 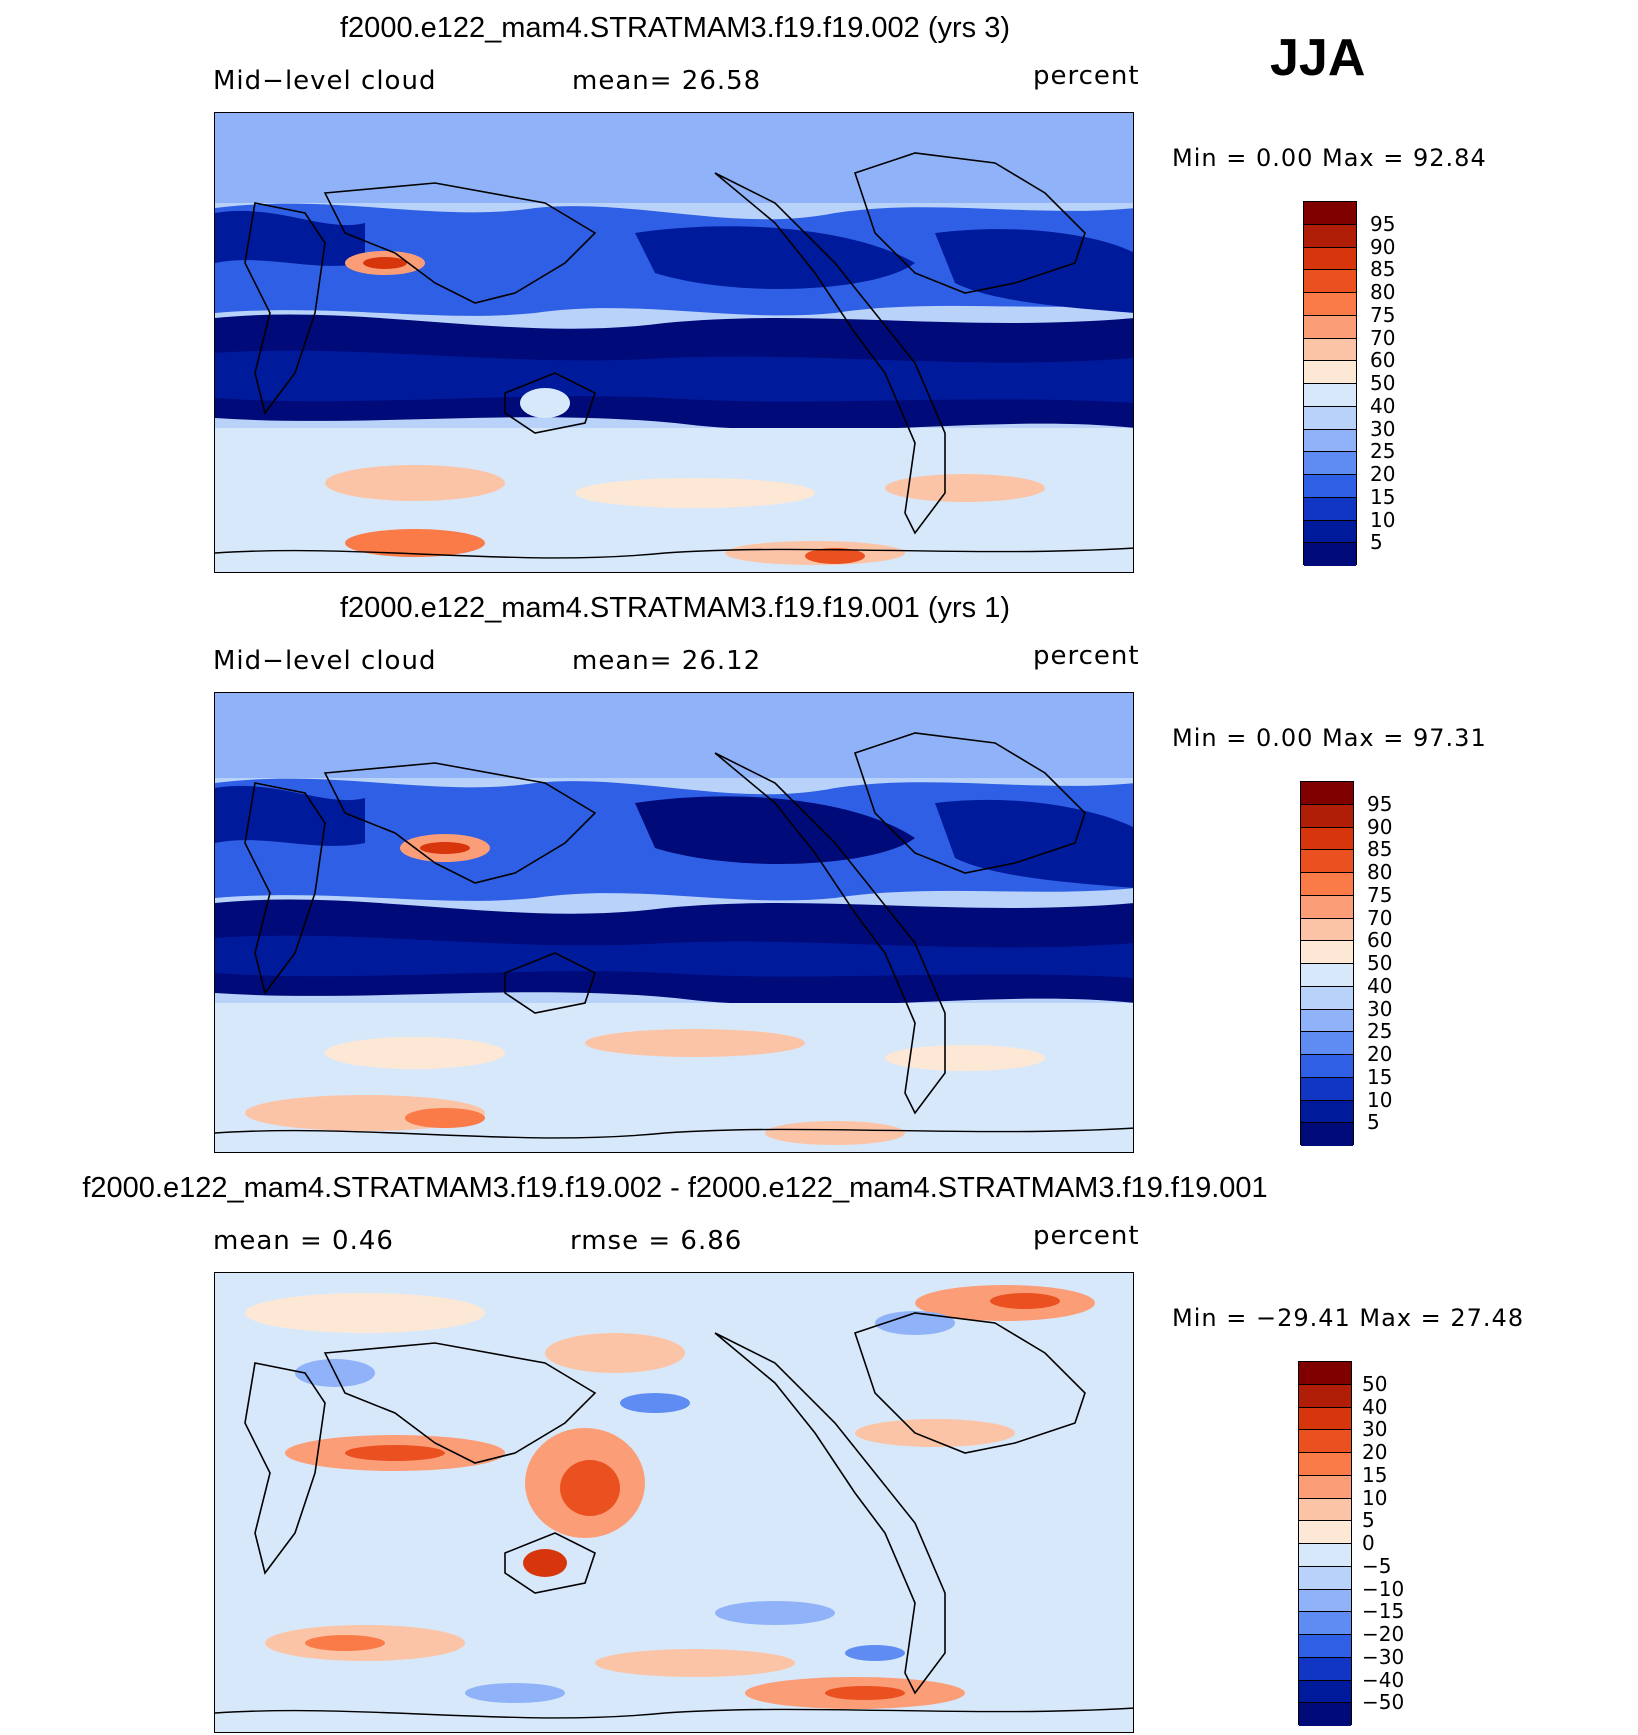 What do you see at coordinates (1329, 738) in the screenshot?
I see `panel-2-minmax: Min = 0.00 Max = 97.31` at bounding box center [1329, 738].